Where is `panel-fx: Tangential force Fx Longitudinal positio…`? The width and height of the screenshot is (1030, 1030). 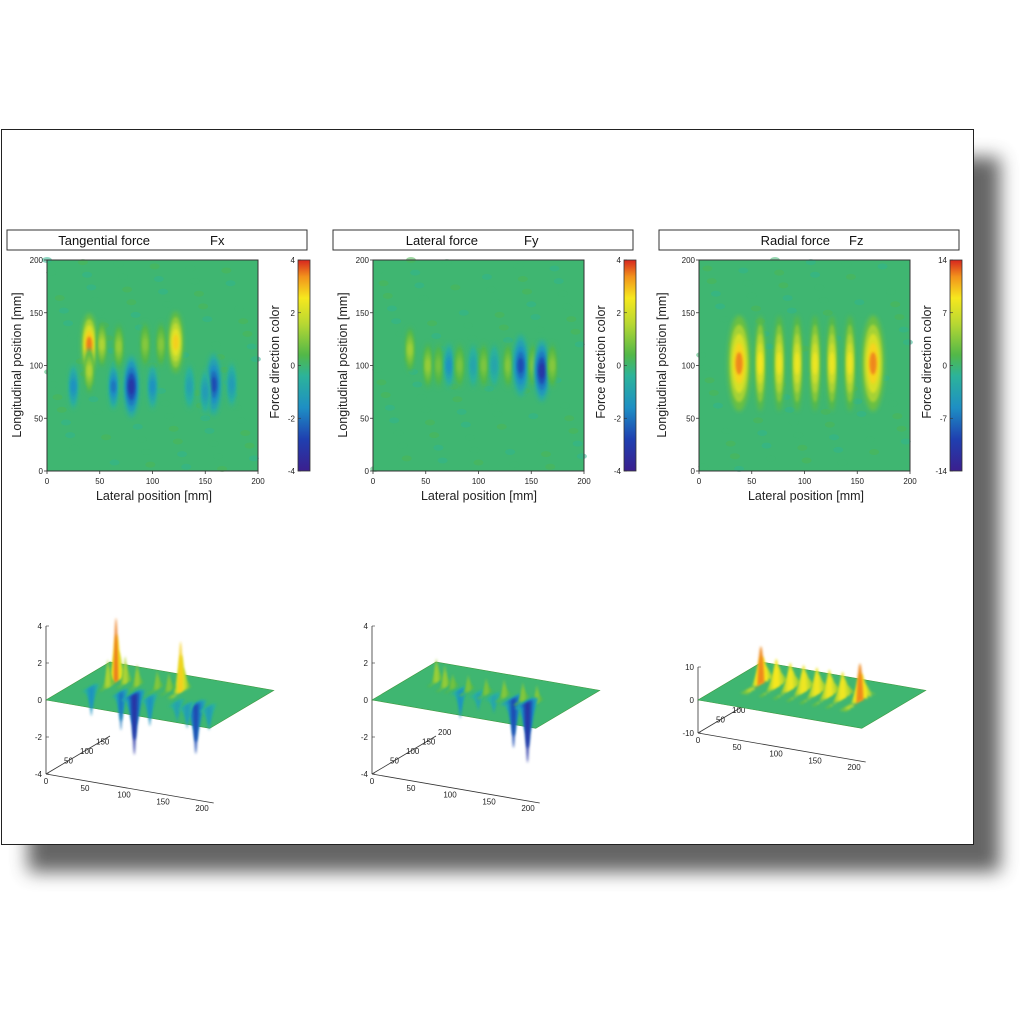
panel-fx: Tangential force Fx Longitudinal positio… is located at coordinates (157, 366).